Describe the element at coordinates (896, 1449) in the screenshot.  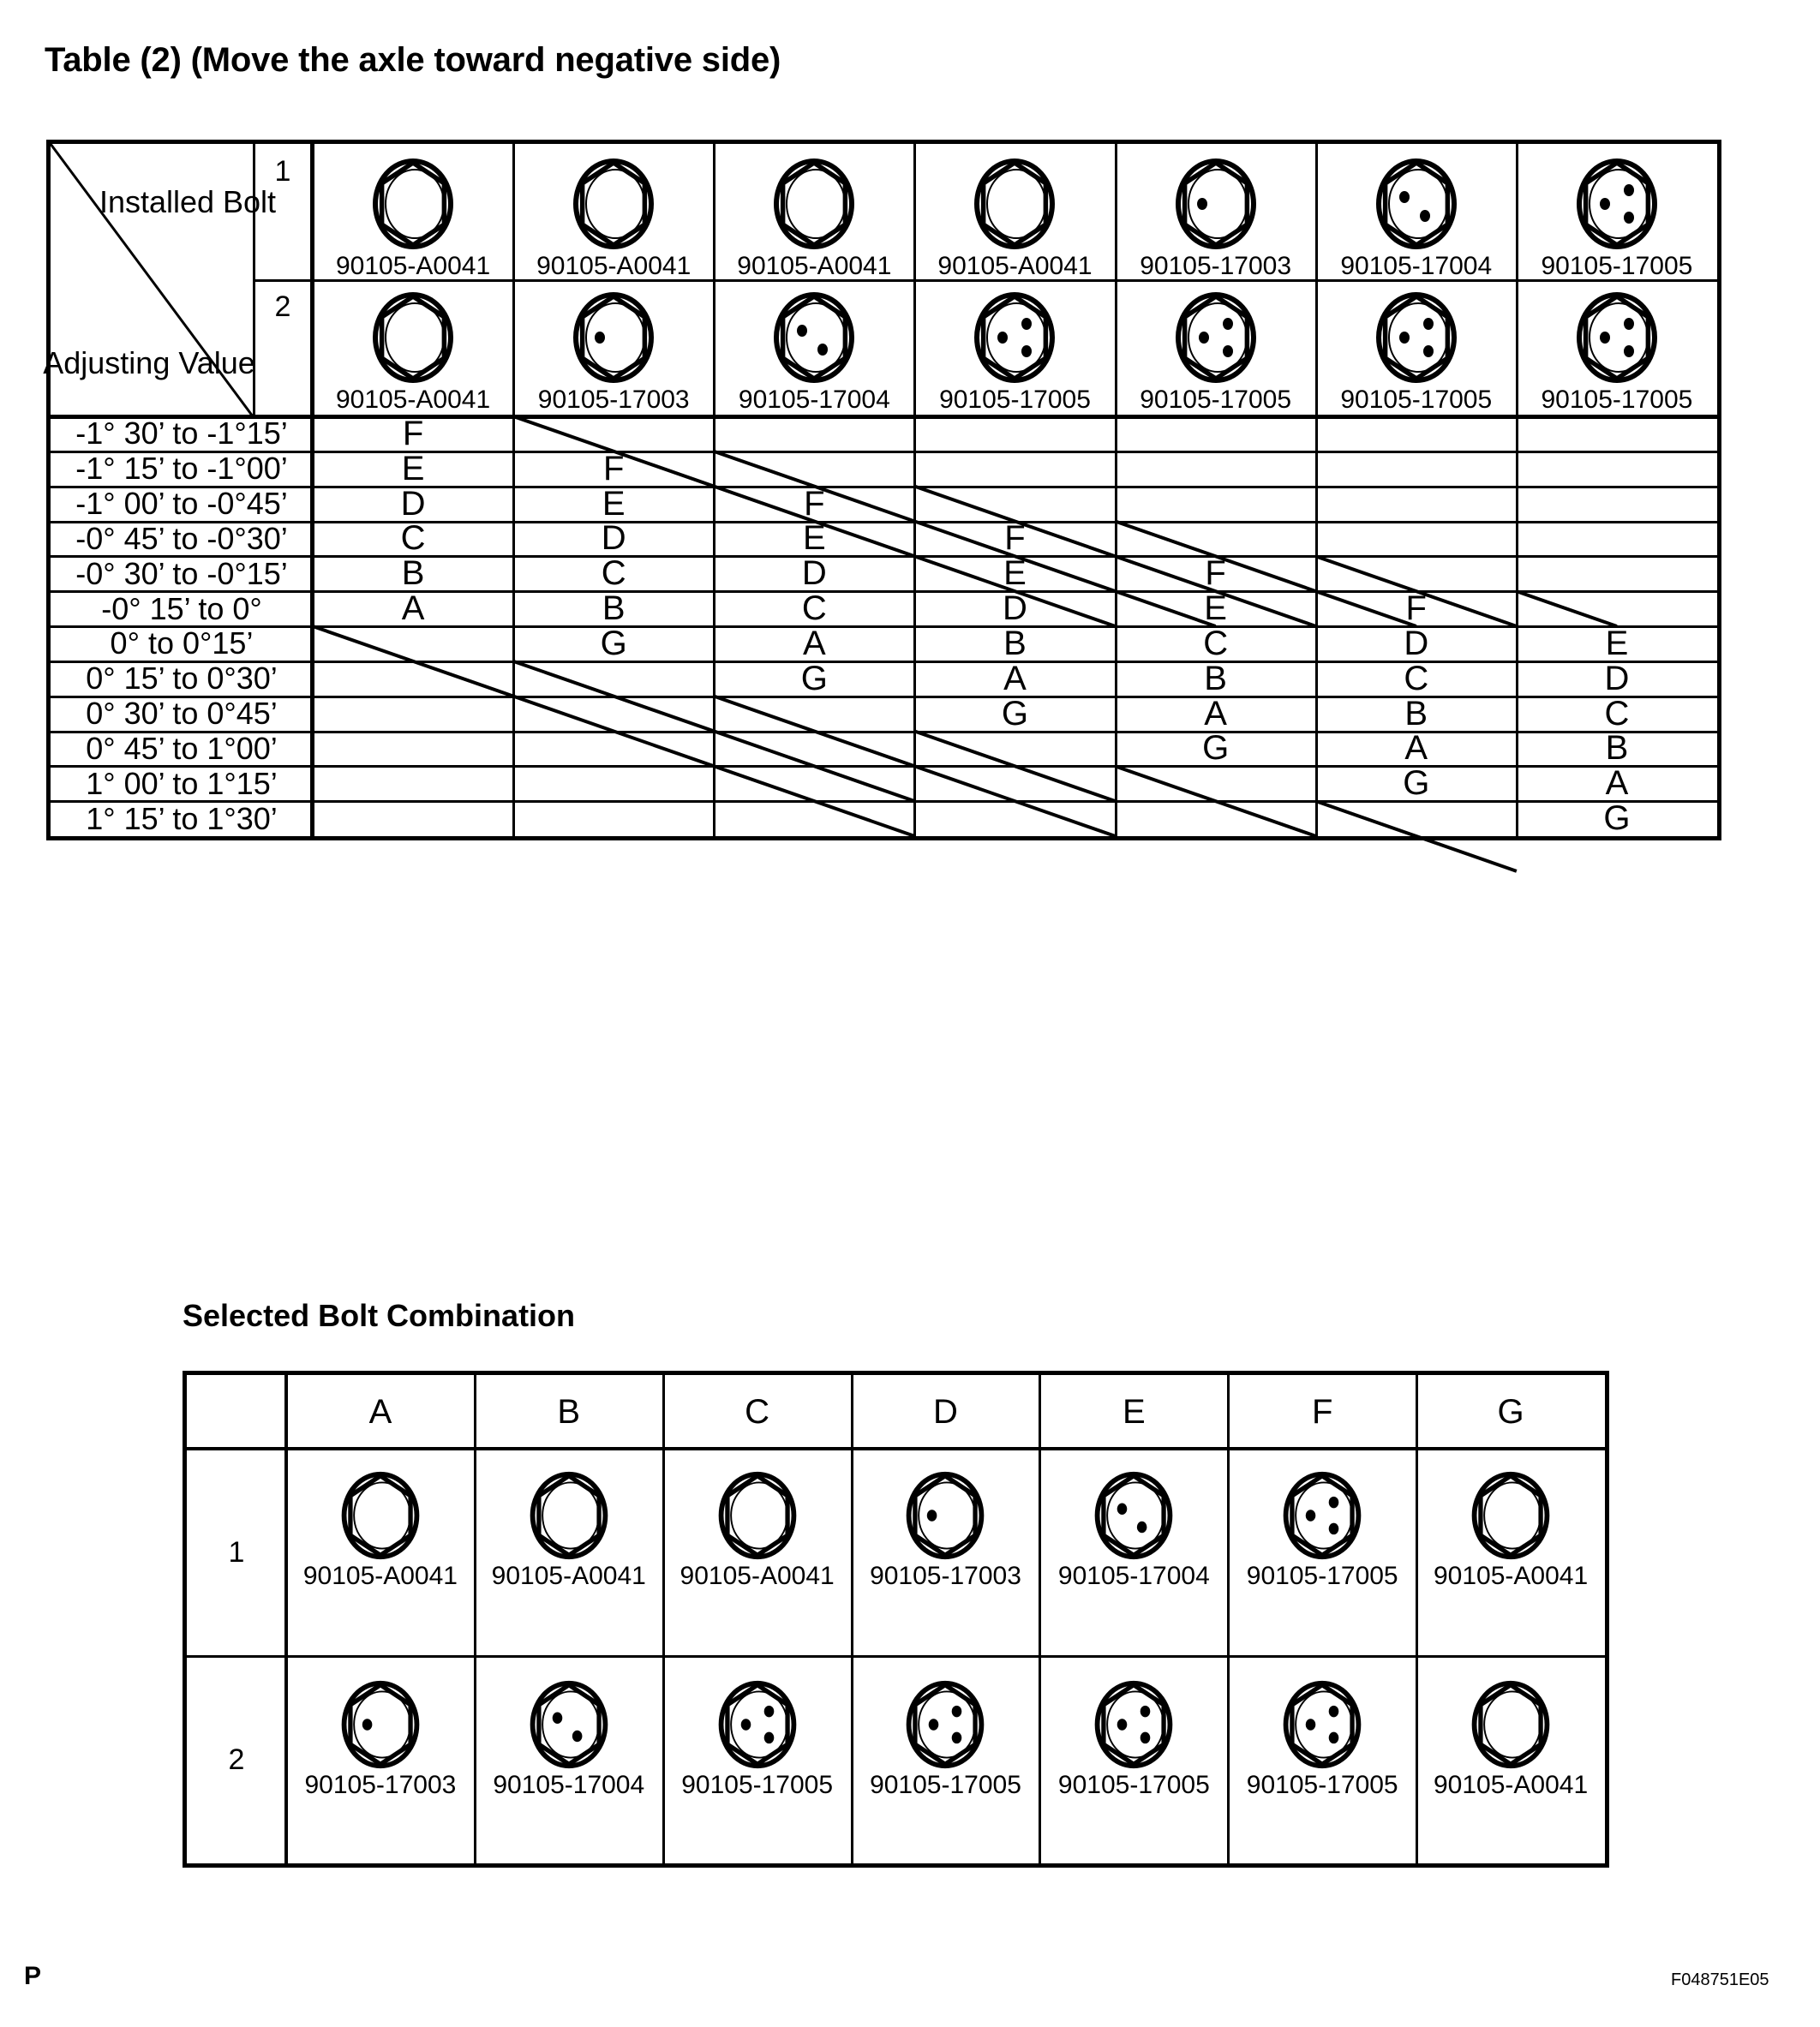
I see `sbc-hrule-header` at that location.